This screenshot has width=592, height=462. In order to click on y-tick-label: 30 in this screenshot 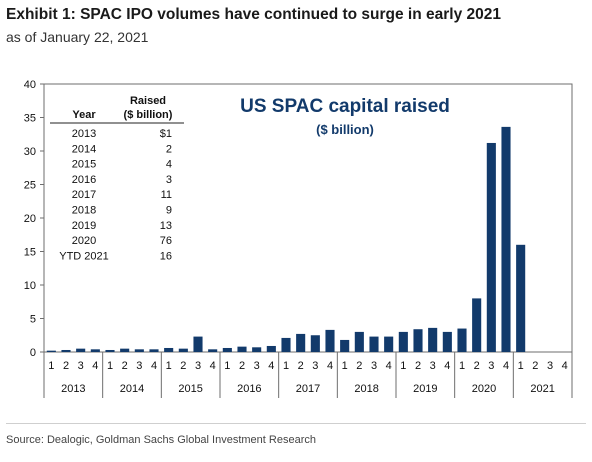, I will do `click(30, 152)`.